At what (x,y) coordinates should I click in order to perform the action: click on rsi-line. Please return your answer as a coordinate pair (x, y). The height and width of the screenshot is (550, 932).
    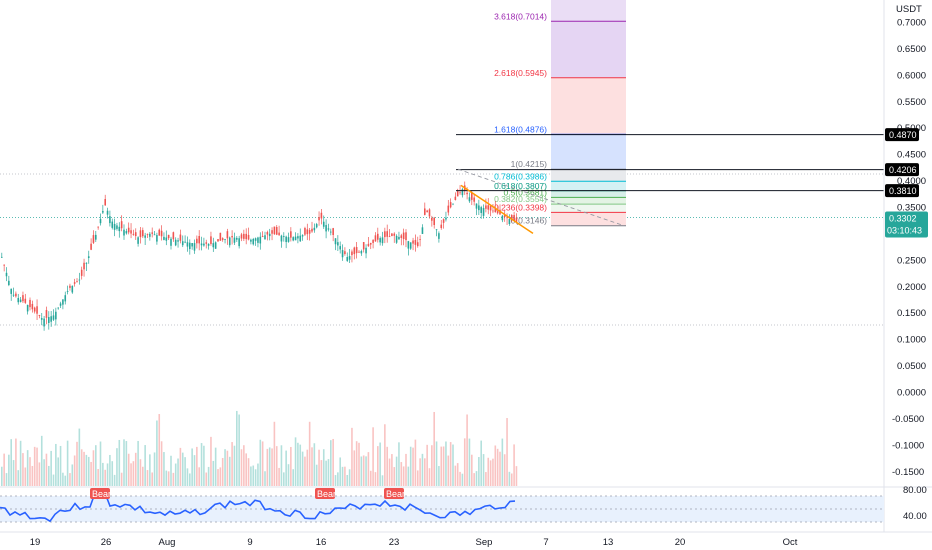
    Looking at the image, I should click on (258, 507).